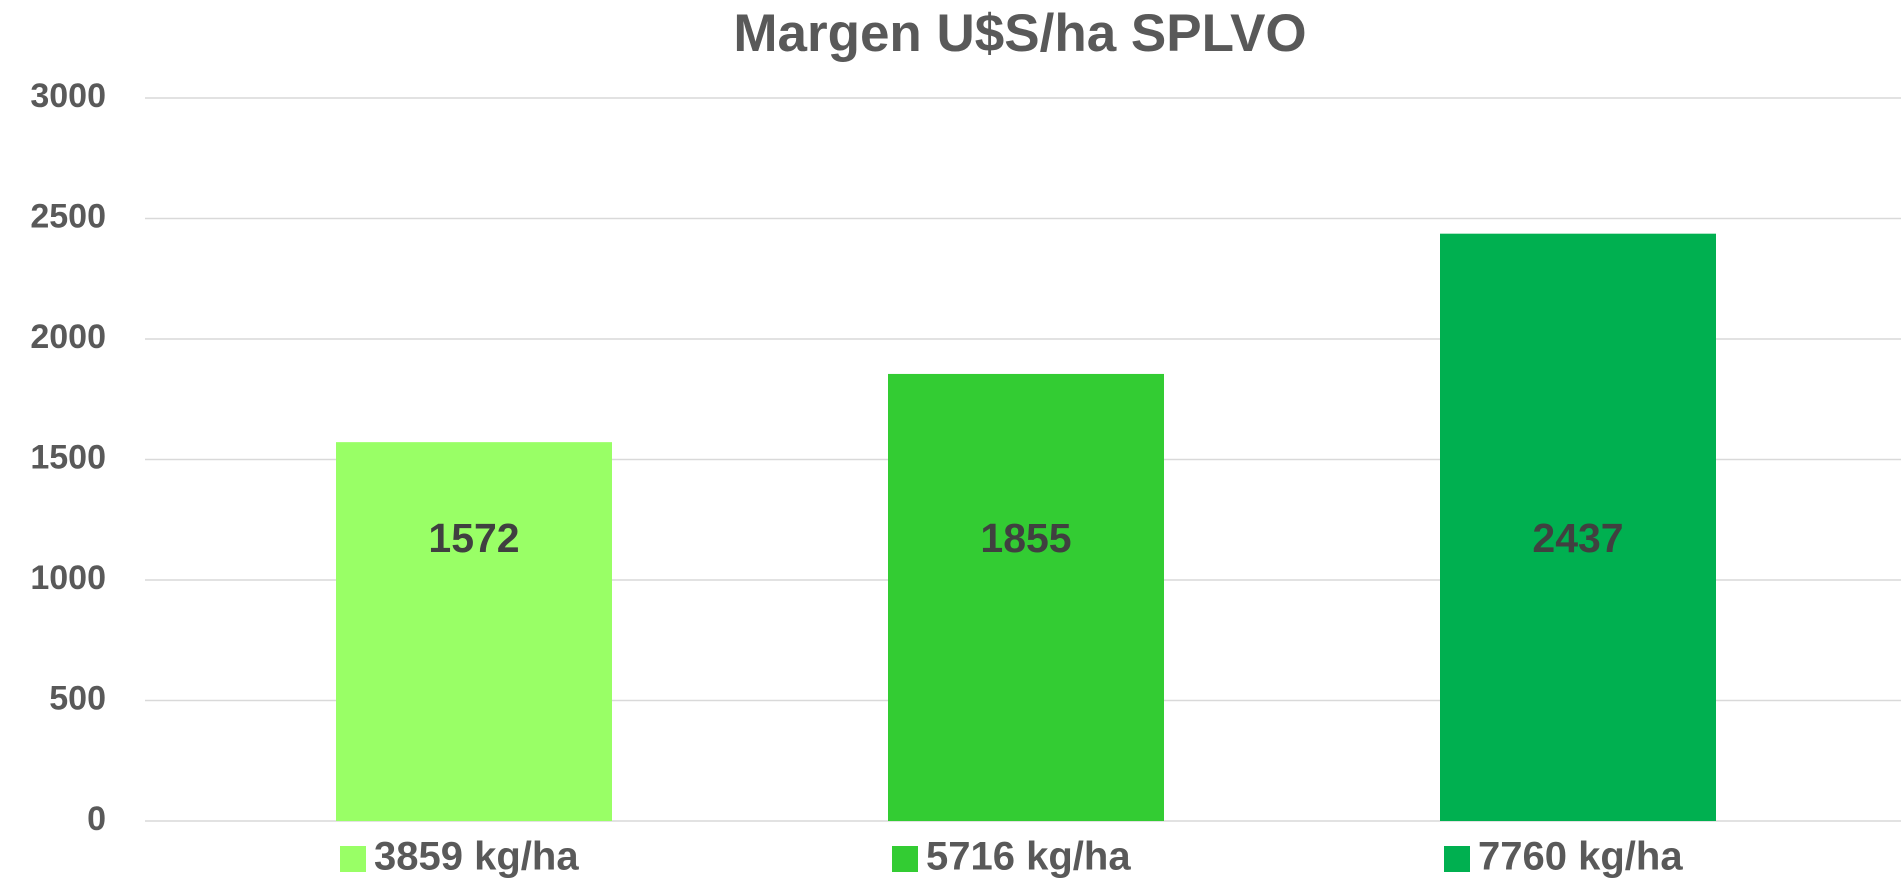  I want to click on data-label: 2437, so click(1577, 538).